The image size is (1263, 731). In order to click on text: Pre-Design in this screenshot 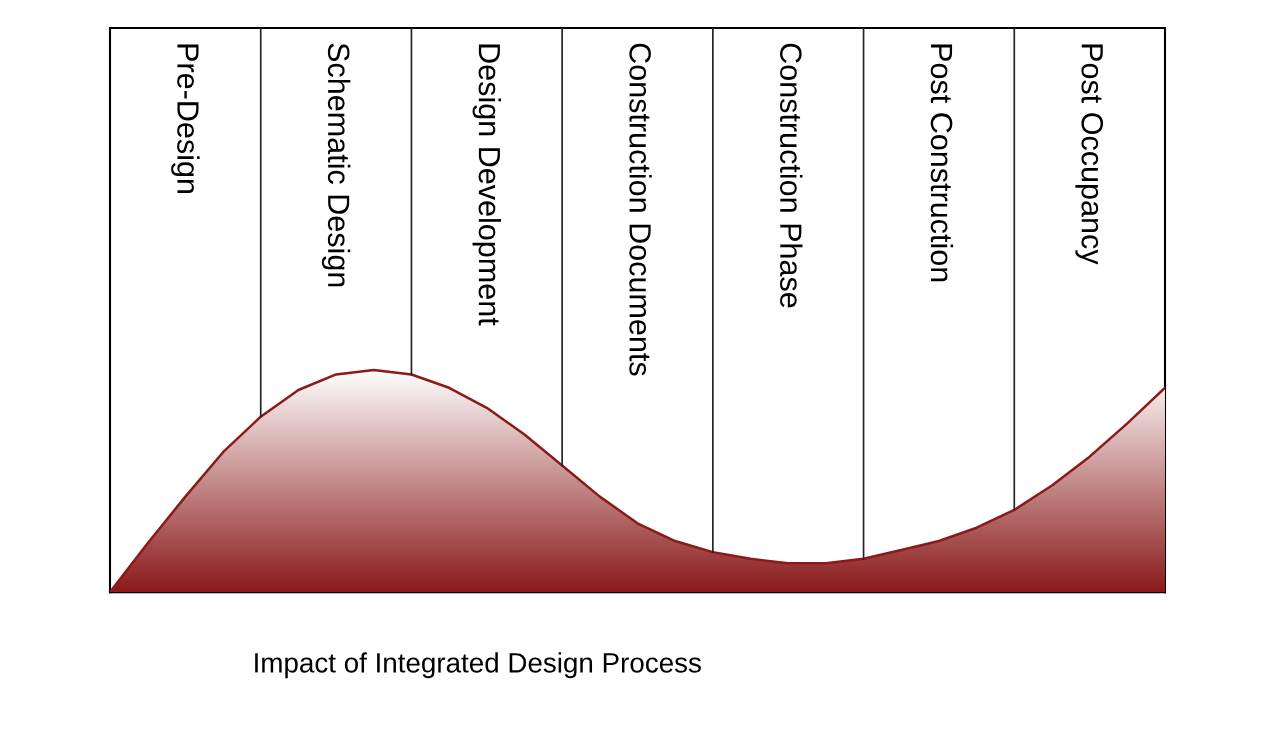, I will do `click(185, 118)`.